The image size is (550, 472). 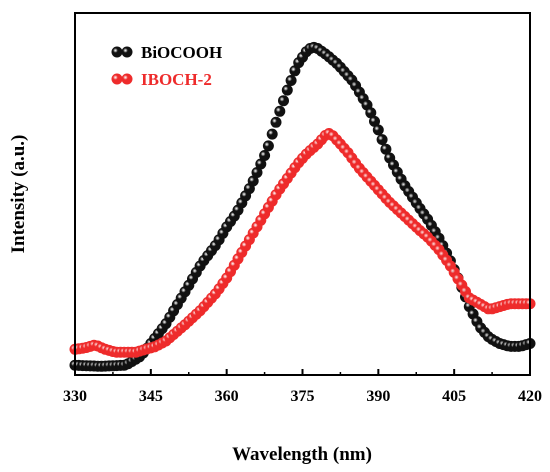 I want to click on x-tick-label: 345, so click(x=151, y=396).